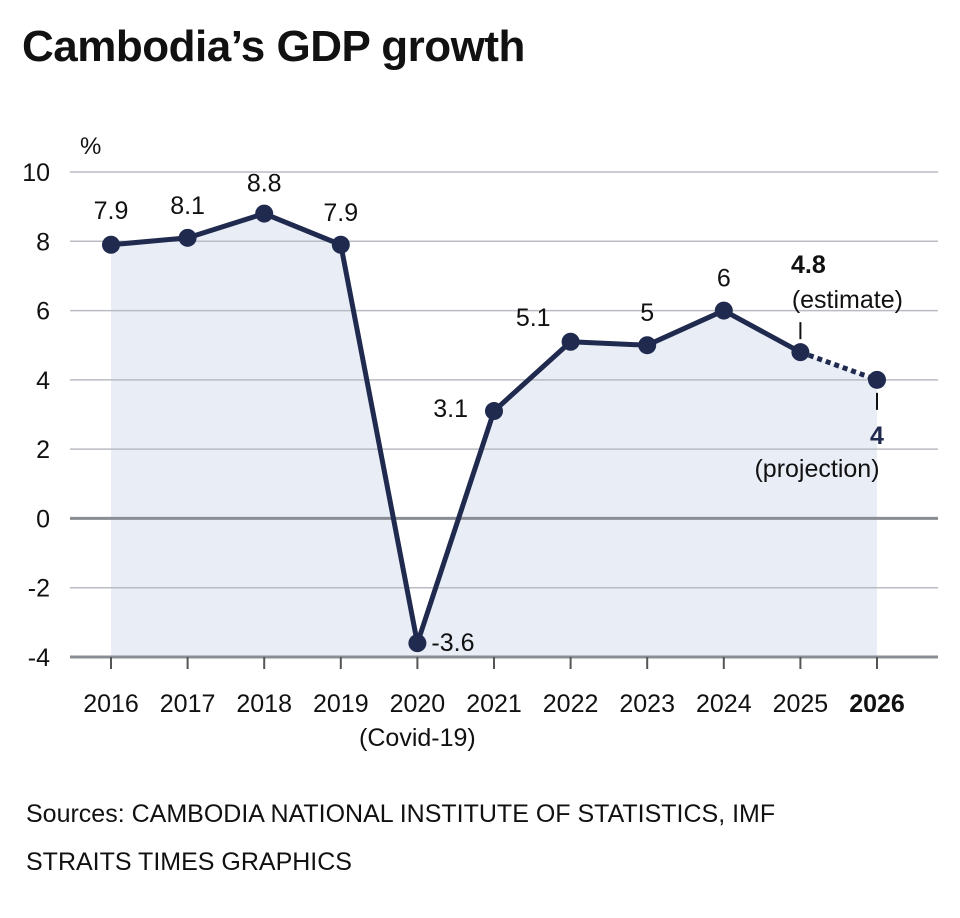  I want to click on data-point-2016, so click(111, 244).